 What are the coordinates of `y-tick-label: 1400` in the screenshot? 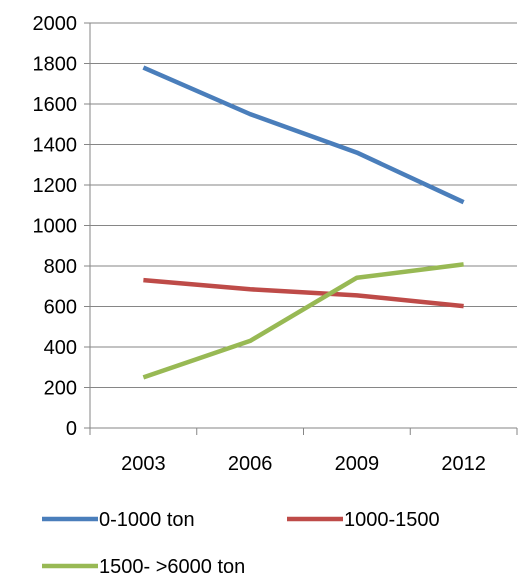 It's located at (55, 146).